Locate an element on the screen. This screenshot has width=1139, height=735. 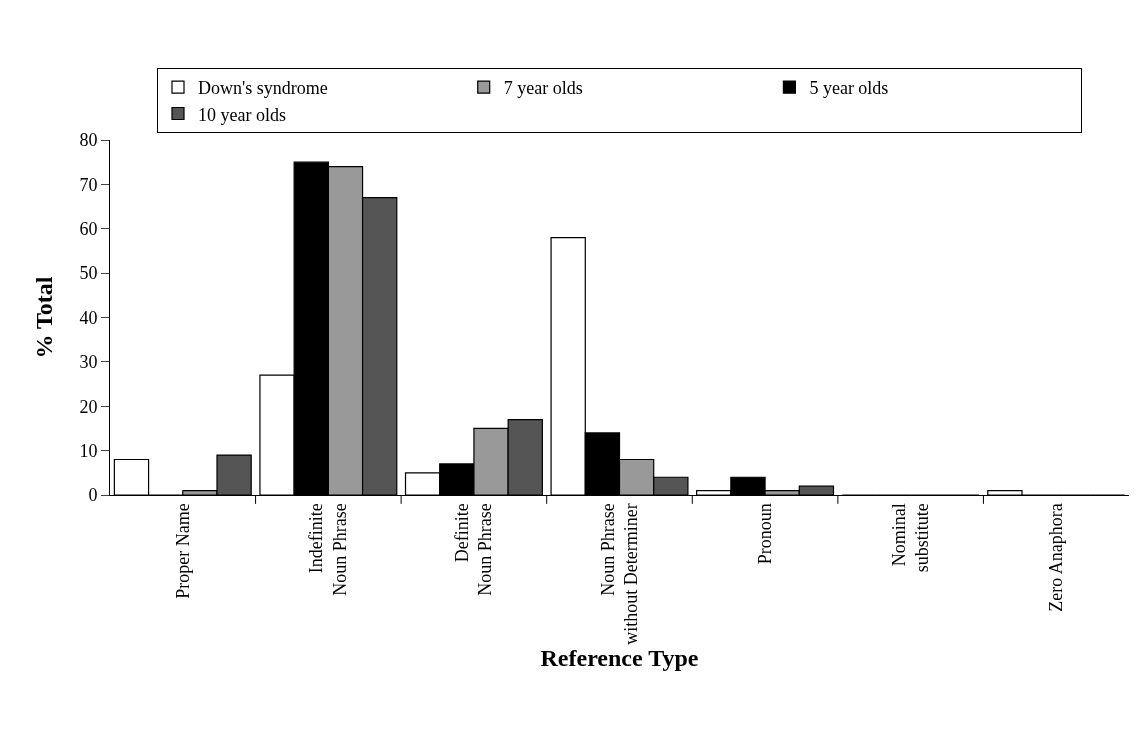
y-tick-label: 60 is located at coordinates (88, 229).